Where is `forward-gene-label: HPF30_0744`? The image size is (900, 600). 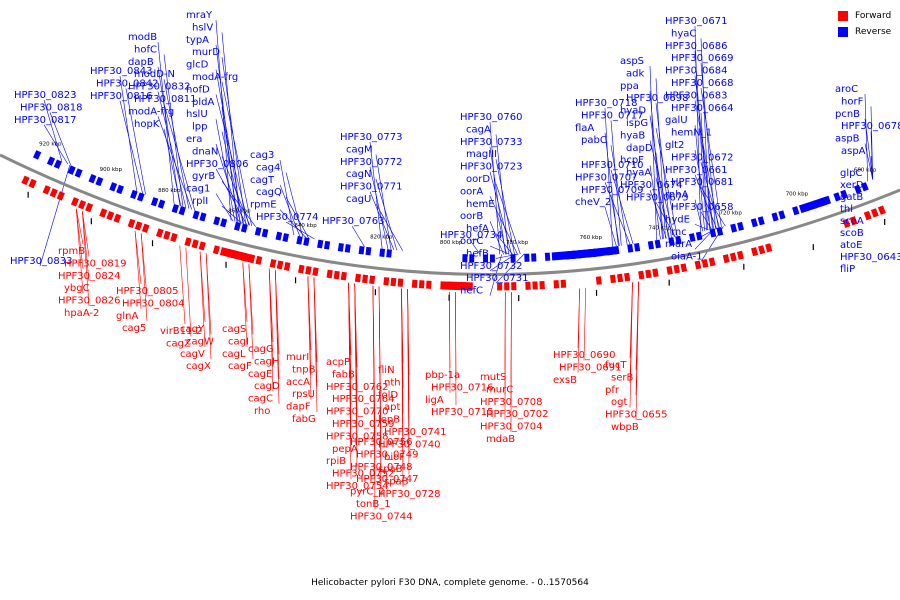
forward-gene-label: HPF30_0744 is located at coordinates (381, 516).